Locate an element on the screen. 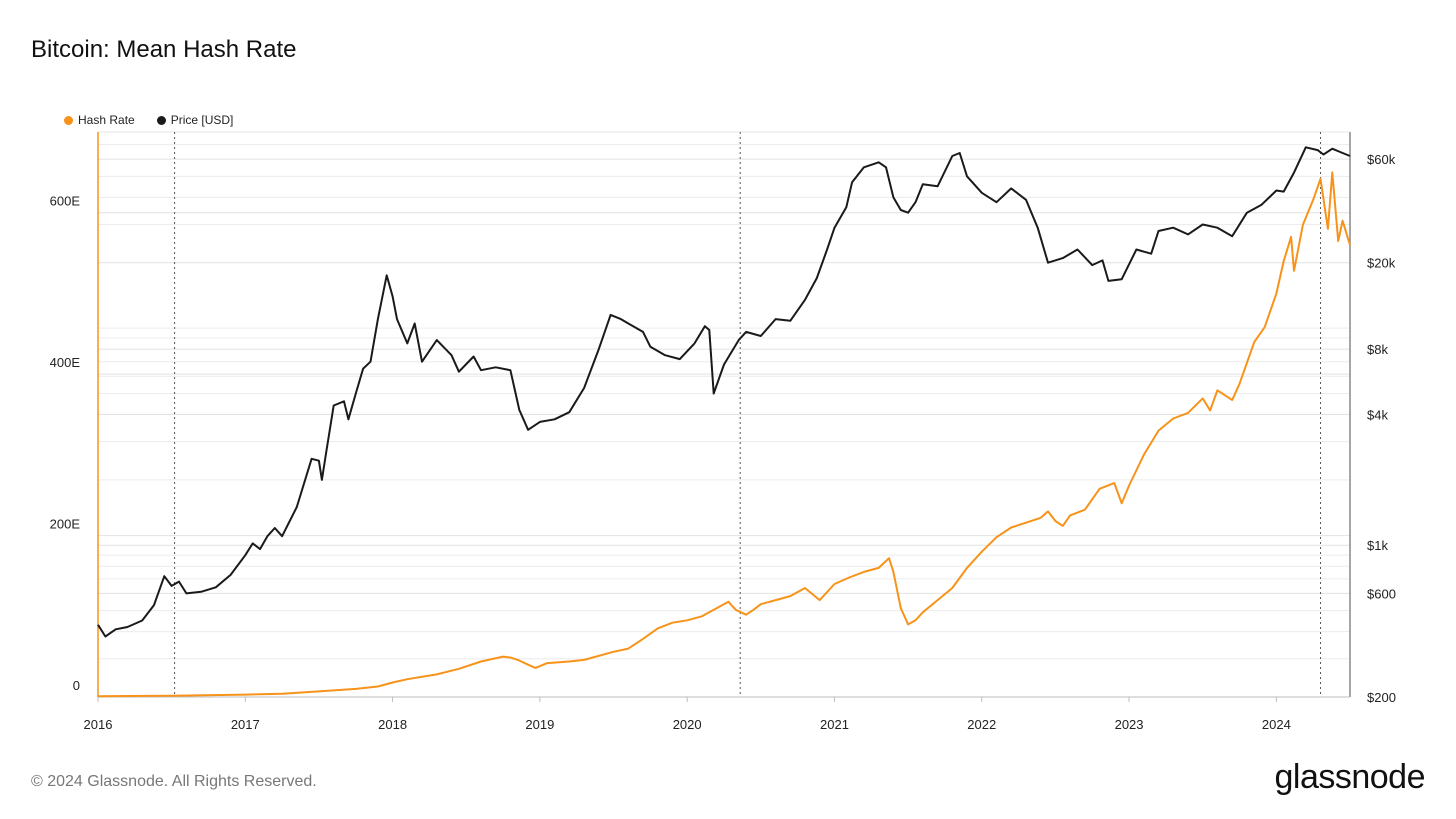 This screenshot has width=1456, height=819. x-tick-label: 2018 is located at coordinates (392, 724).